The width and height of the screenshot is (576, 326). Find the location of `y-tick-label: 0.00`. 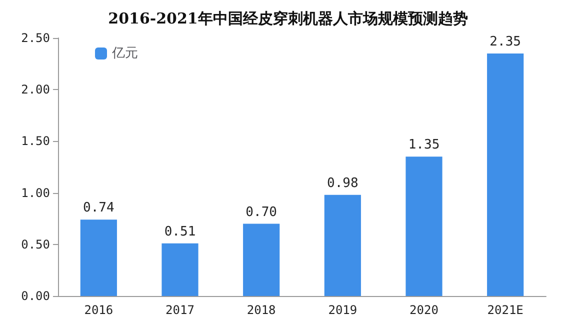

y-tick-label: 0.00 is located at coordinates (35, 296).